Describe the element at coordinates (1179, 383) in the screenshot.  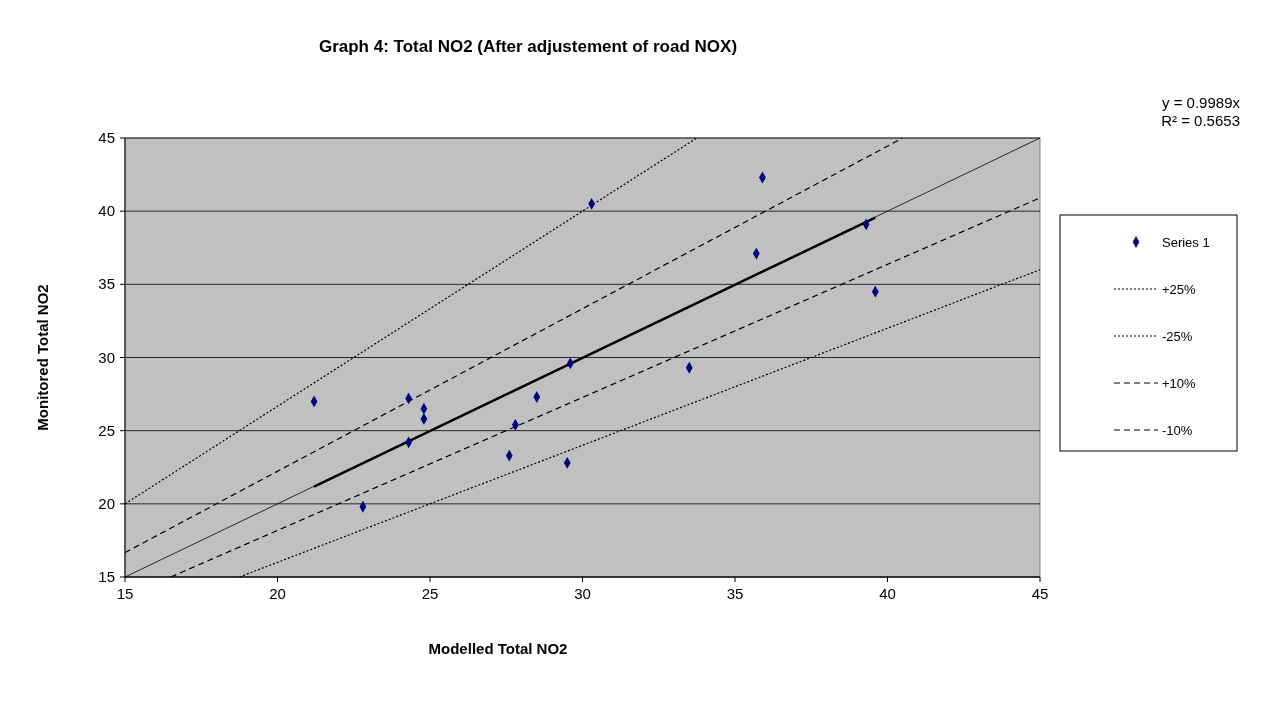
I see `legend-label: +10%` at that location.